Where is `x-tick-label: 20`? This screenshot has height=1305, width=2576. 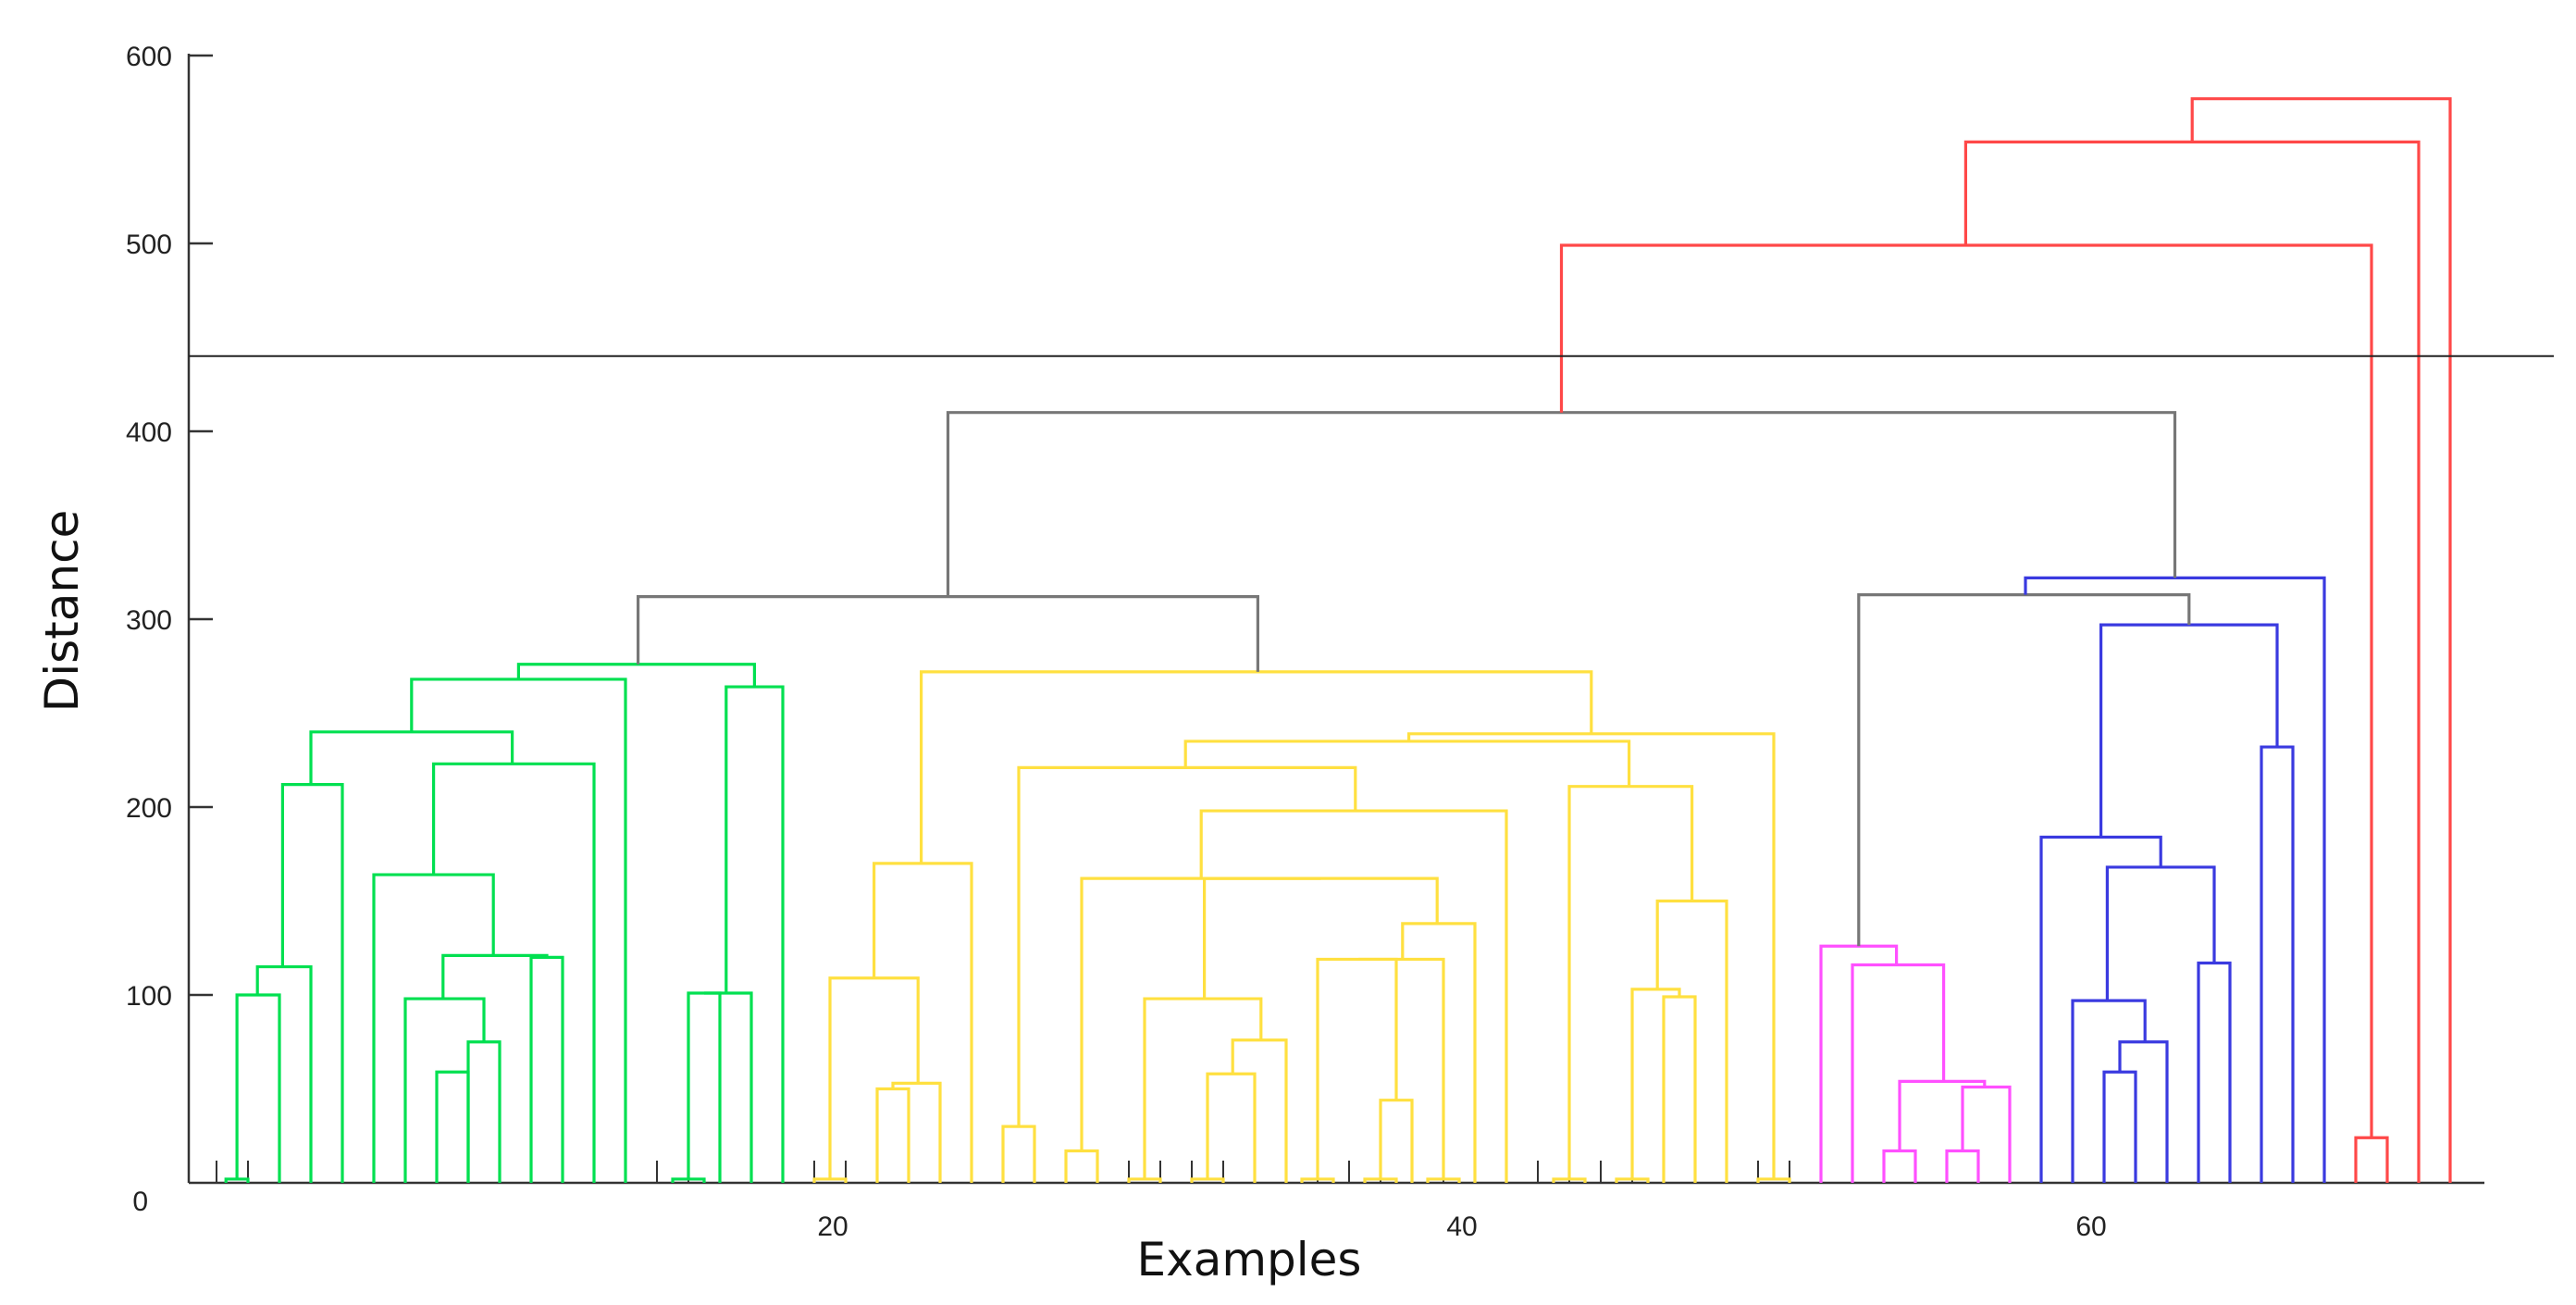
x-tick-label: 20 is located at coordinates (832, 1227).